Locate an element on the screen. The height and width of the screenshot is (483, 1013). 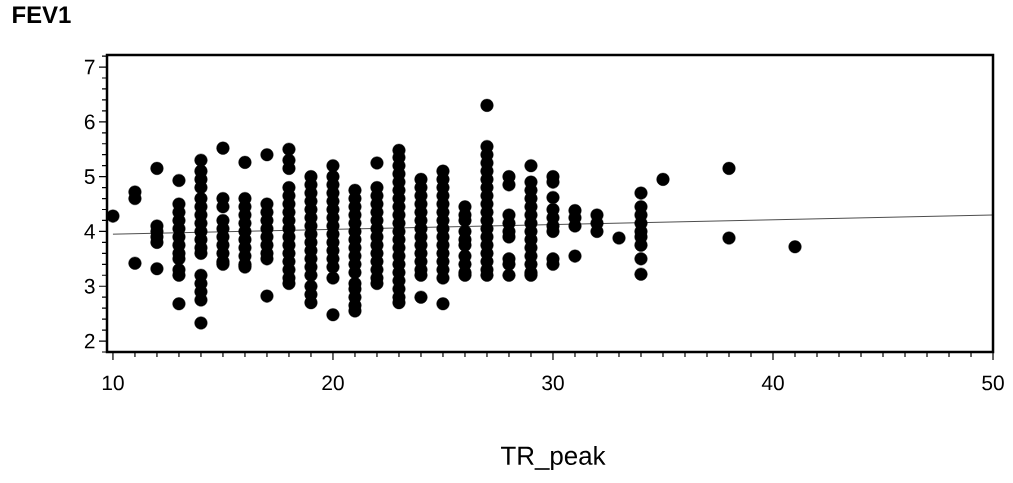
x-tick-label: 10 is located at coordinates (113, 383).